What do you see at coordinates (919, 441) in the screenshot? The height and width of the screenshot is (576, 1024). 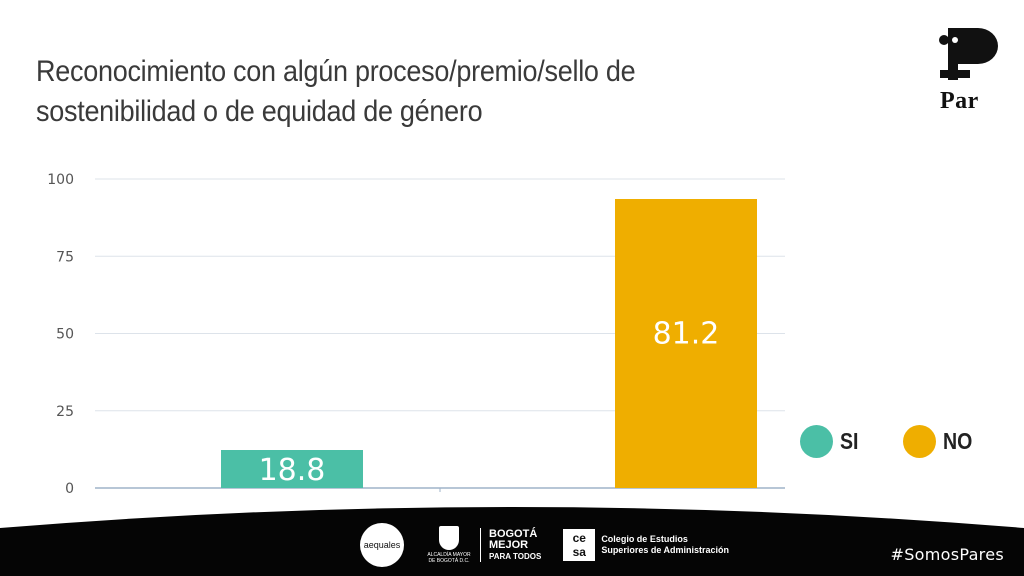 I see `legend-swatch-no` at bounding box center [919, 441].